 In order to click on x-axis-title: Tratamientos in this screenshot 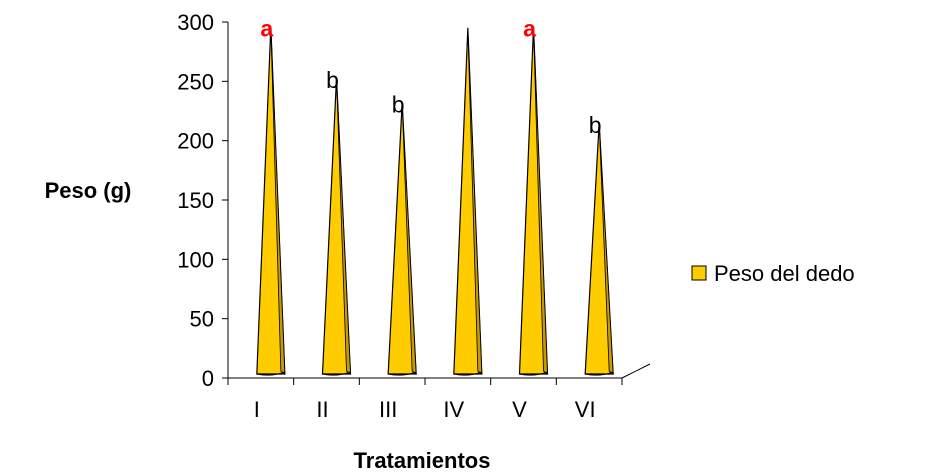, I will do `click(422, 460)`.